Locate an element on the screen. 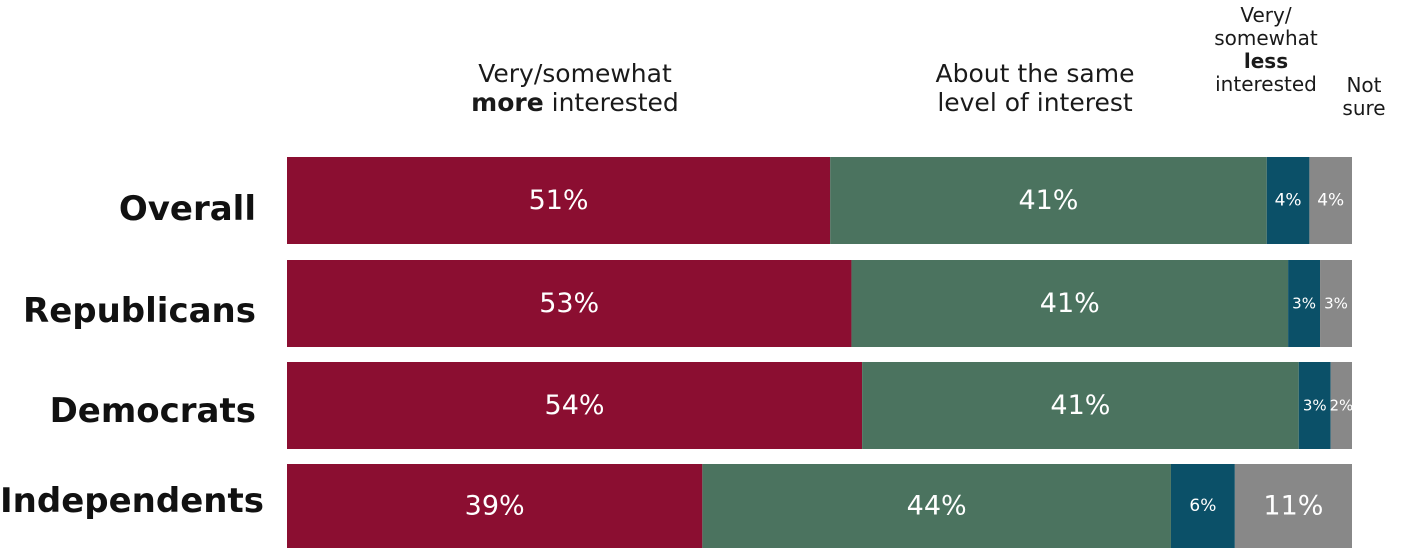 This screenshot has width=1405, height=548. legend-more-line1: Very/somewhat is located at coordinates (575, 73).